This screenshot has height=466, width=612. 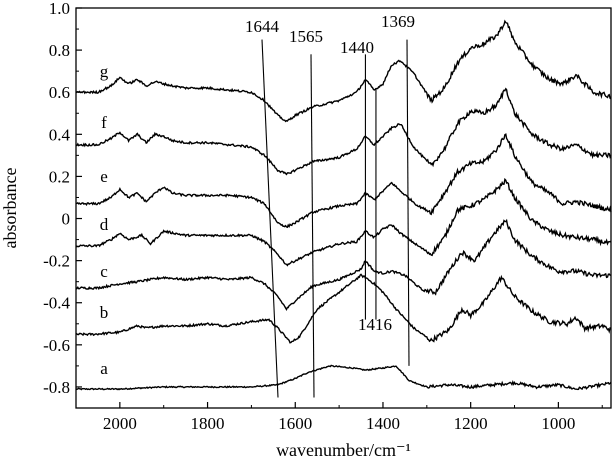 I want to click on x-tick-label: 1800, so click(x=208, y=423).